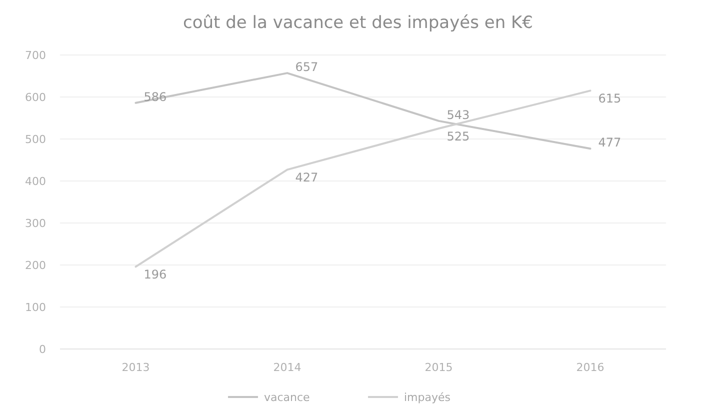 Image resolution: width=716 pixels, height=419 pixels. What do you see at coordinates (35, 265) in the screenshot?
I see `y-tick-label: 200` at bounding box center [35, 265].